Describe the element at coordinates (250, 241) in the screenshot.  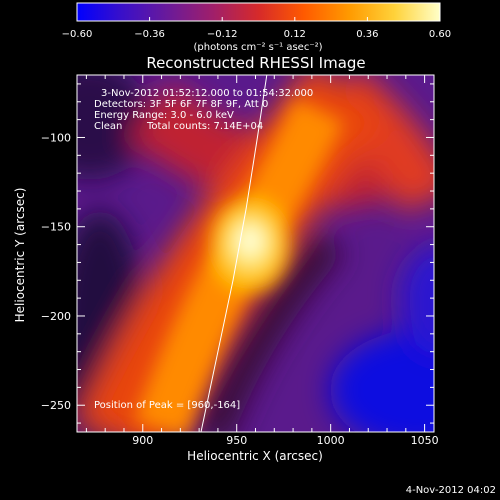
I see `bright-core-peak` at that location.